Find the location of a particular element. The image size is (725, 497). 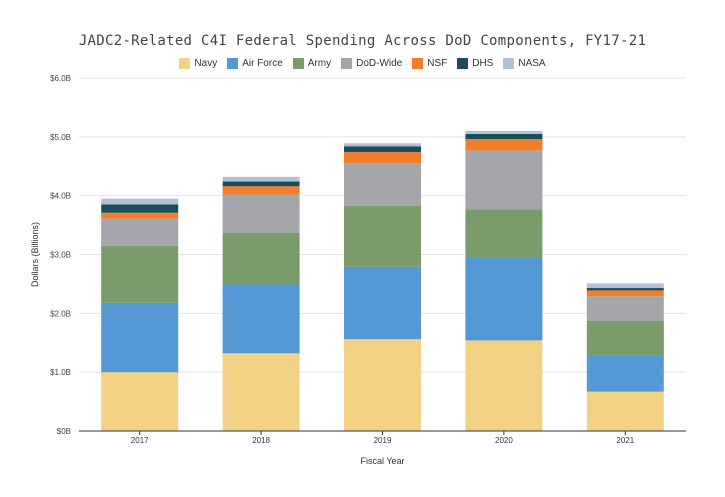

bar-segment-nasa-2017 is located at coordinates (140, 201).